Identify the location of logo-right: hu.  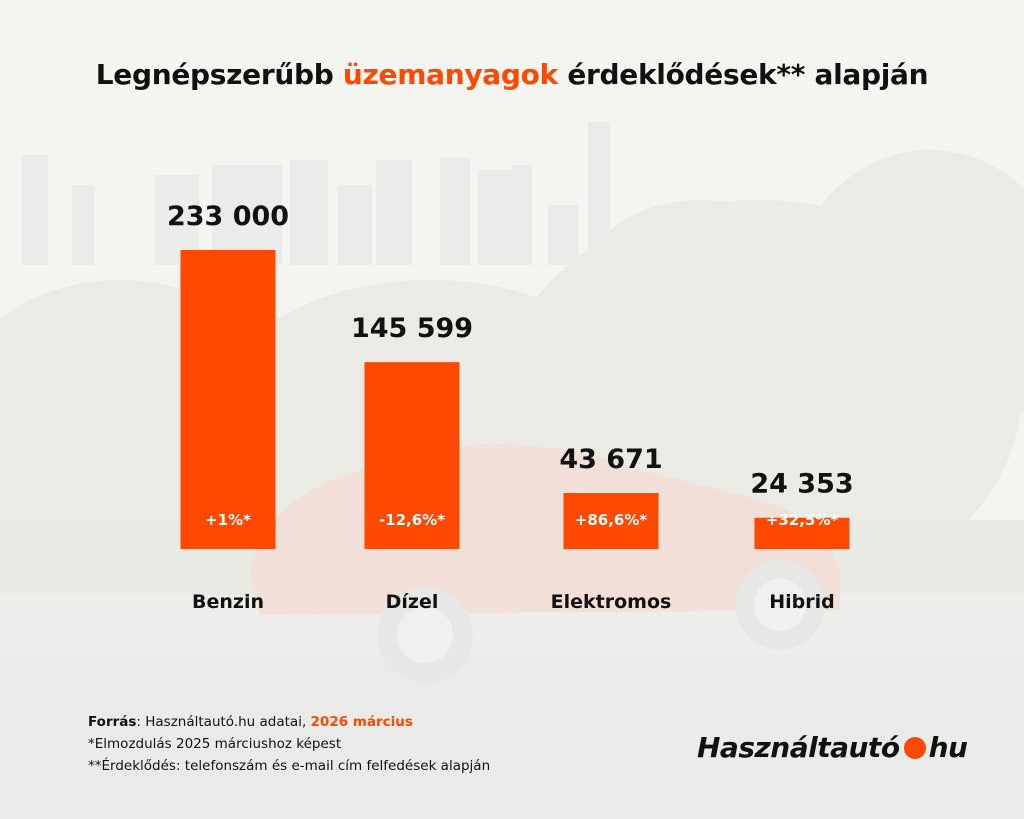
(948, 747).